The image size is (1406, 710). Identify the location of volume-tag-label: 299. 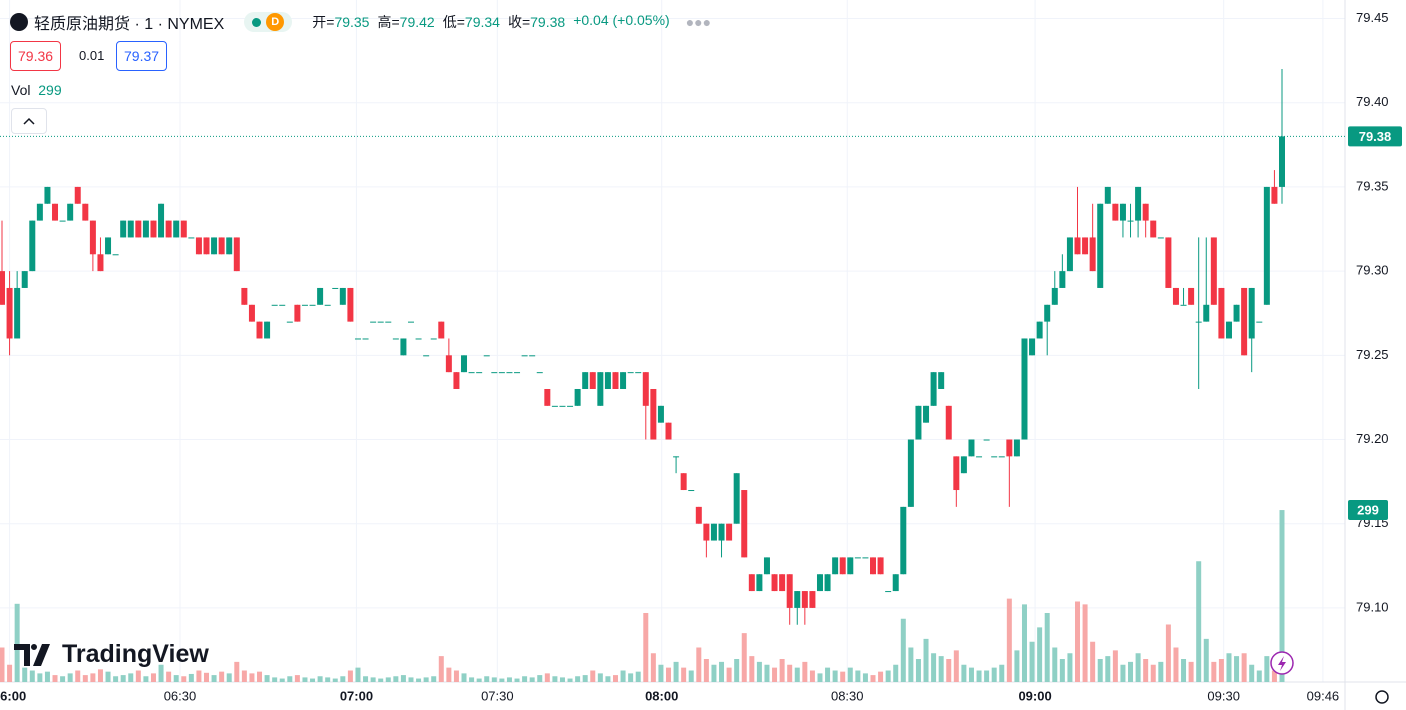
(1368, 509).